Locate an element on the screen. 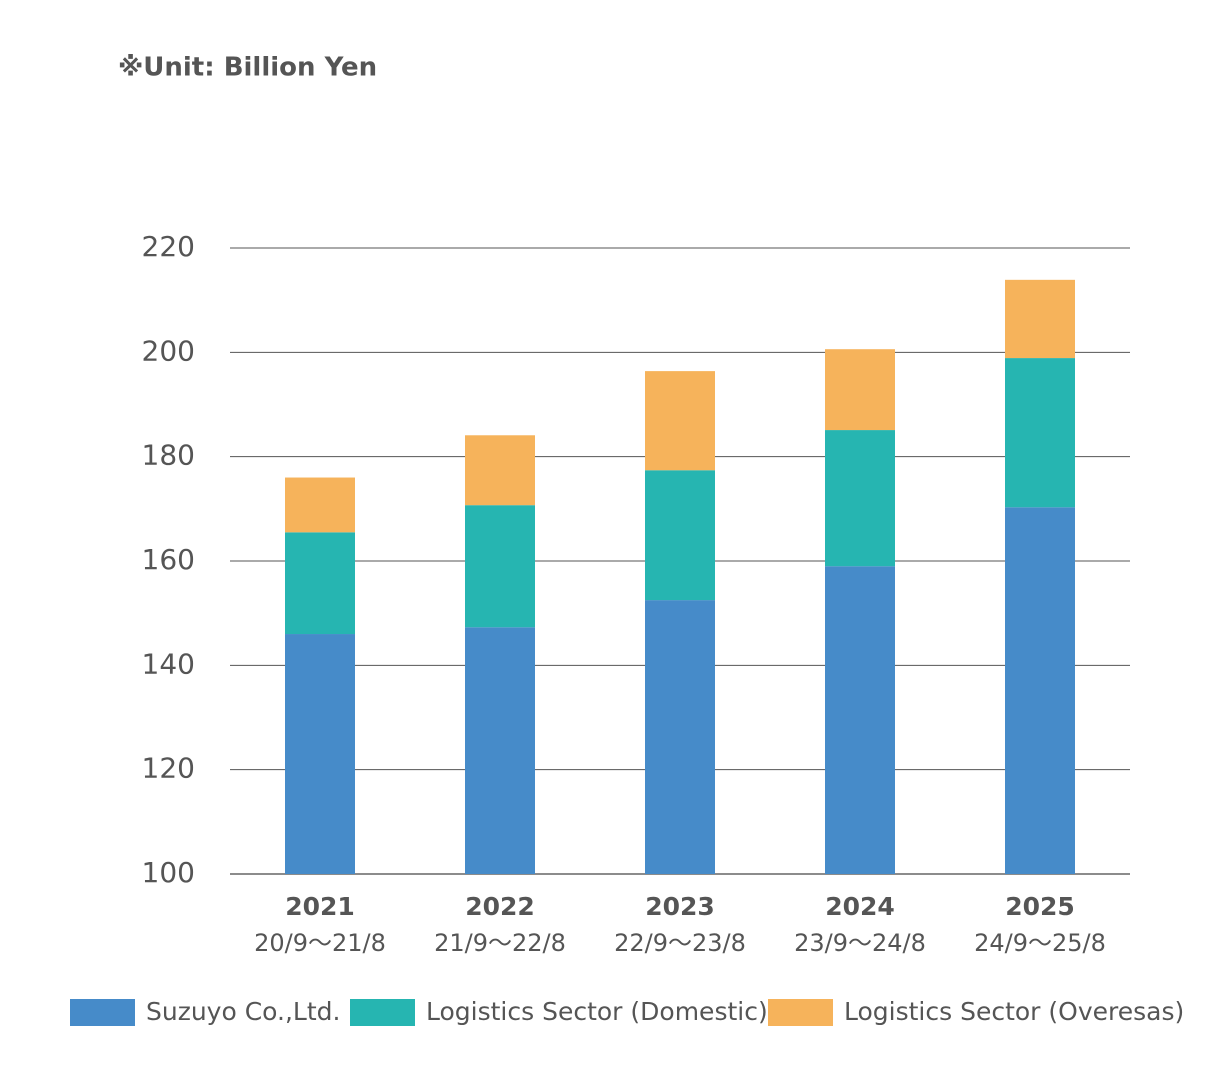 The height and width of the screenshot is (1080, 1232). x-tick-label: 2024 is located at coordinates (860, 906).